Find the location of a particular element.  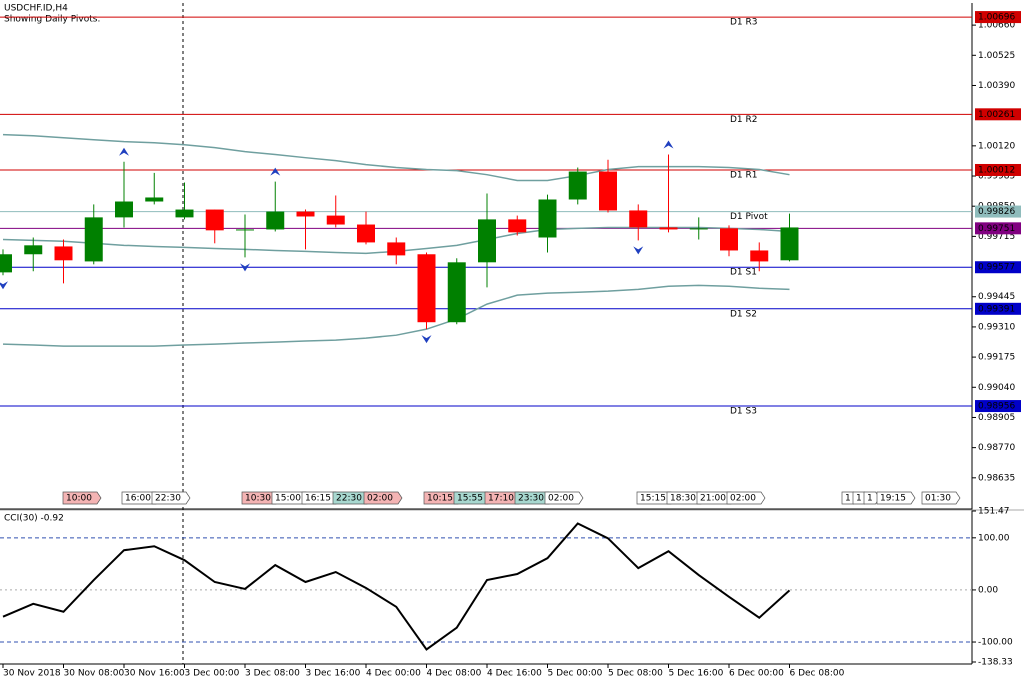

time-marker-label: 10:30 is located at coordinates (258, 499).